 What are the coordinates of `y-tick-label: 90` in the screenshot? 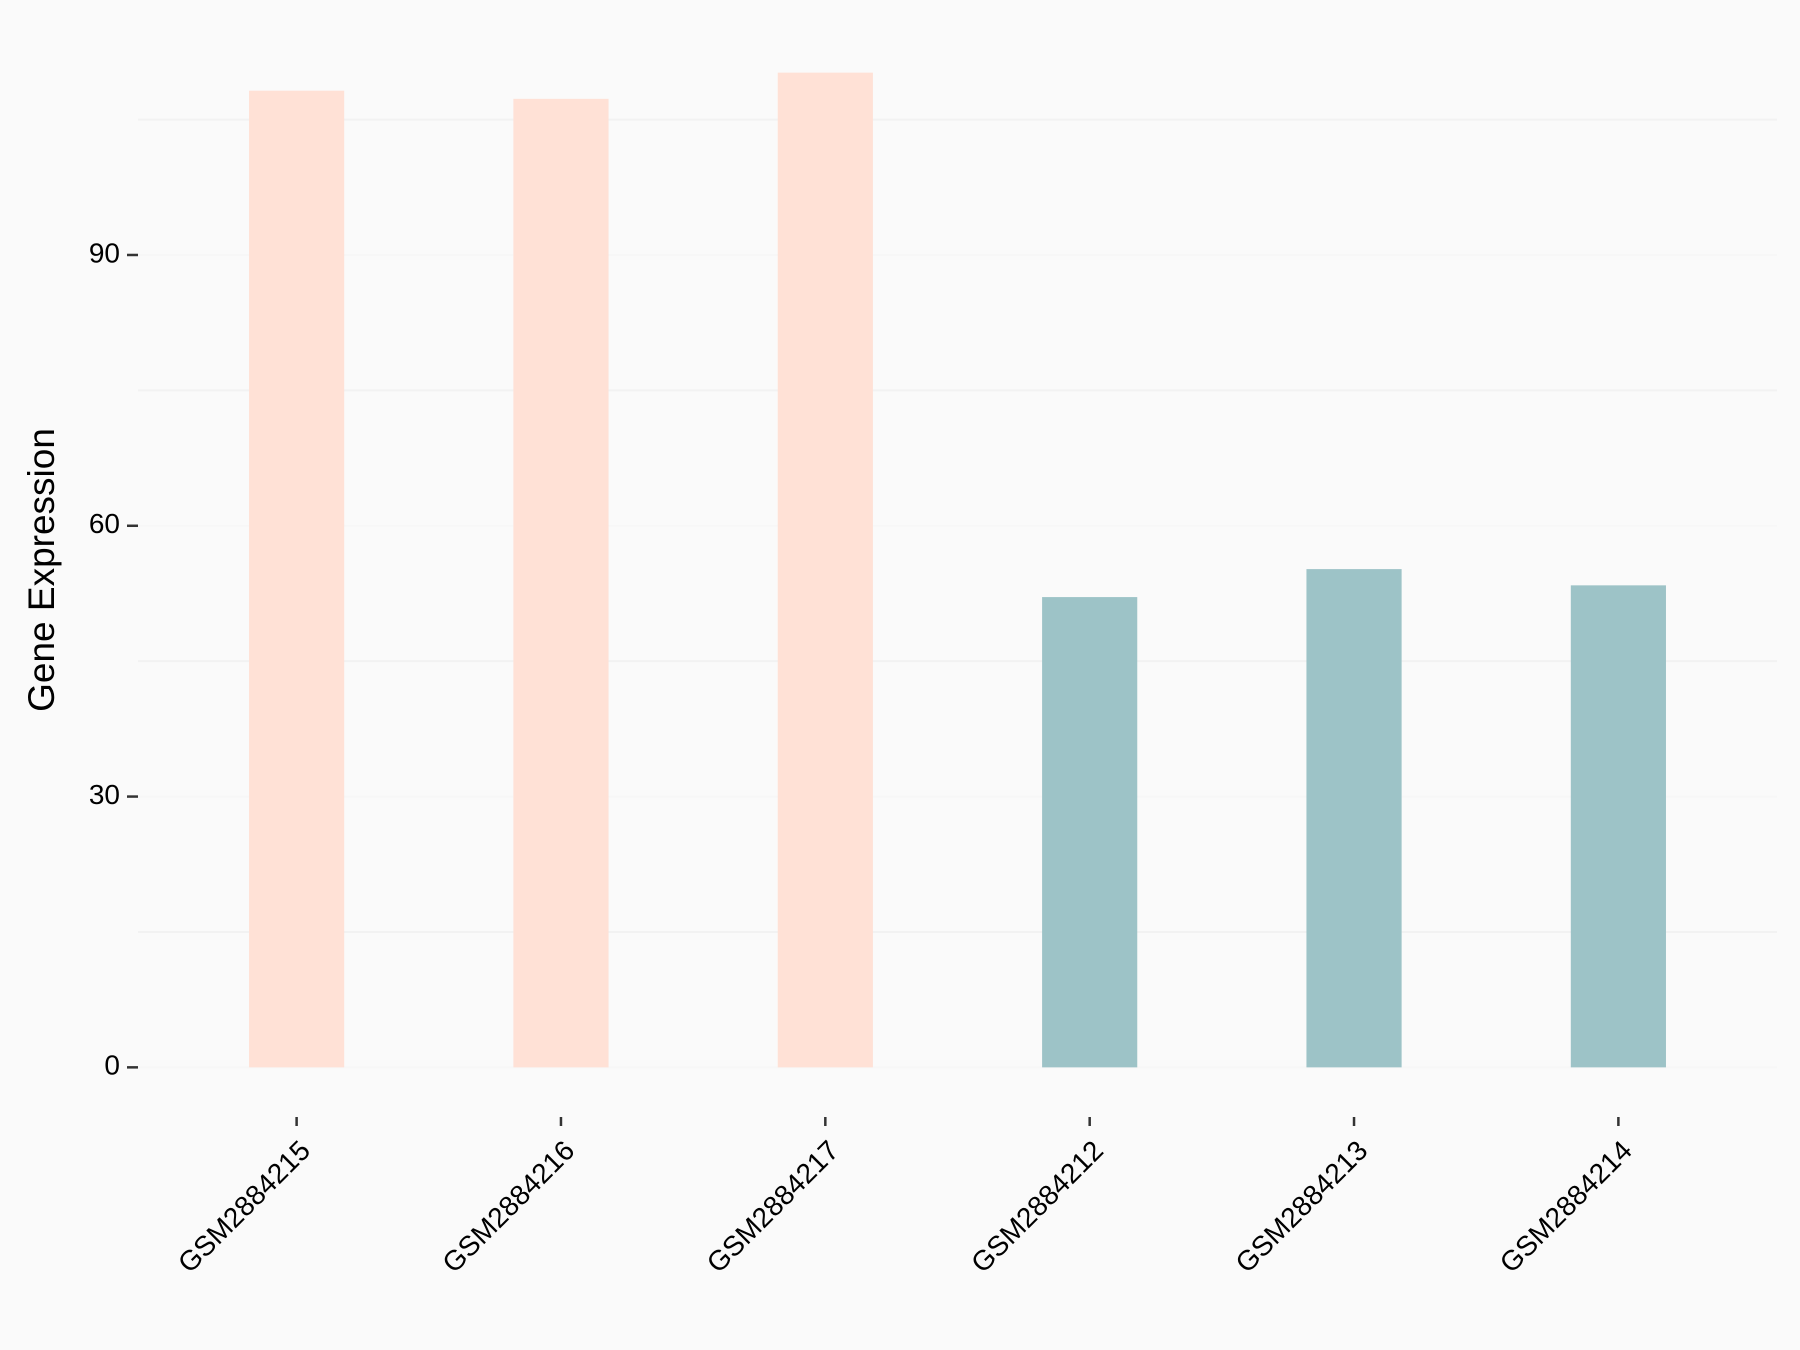 It's located at (104, 252).